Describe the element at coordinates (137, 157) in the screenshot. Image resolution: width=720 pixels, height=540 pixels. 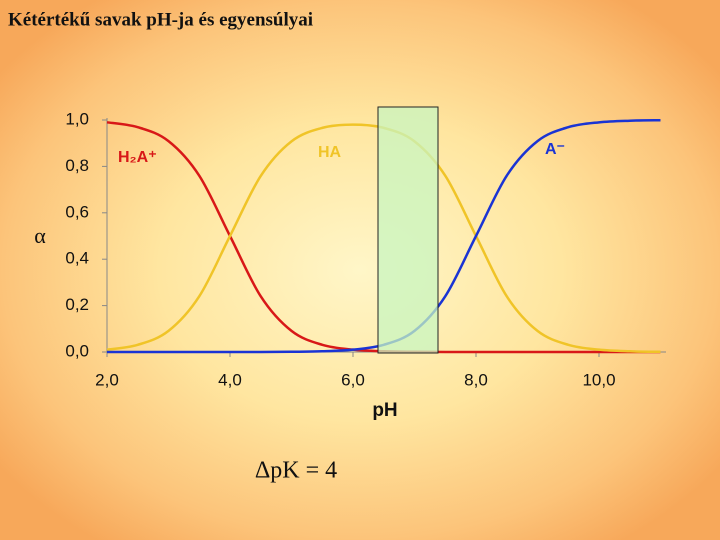
I see `series-label: H₂A⁺` at that location.